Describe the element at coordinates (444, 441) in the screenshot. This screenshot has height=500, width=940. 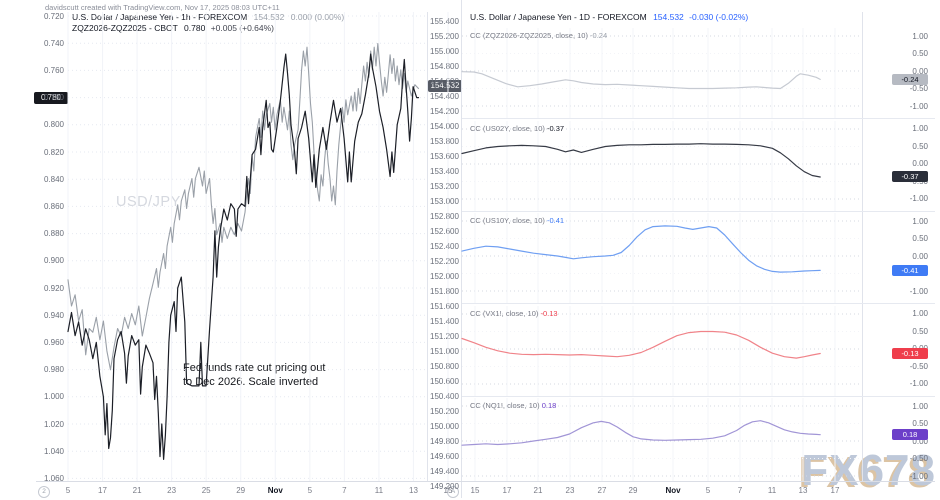
I see `price-scale-label: 149.800` at that location.